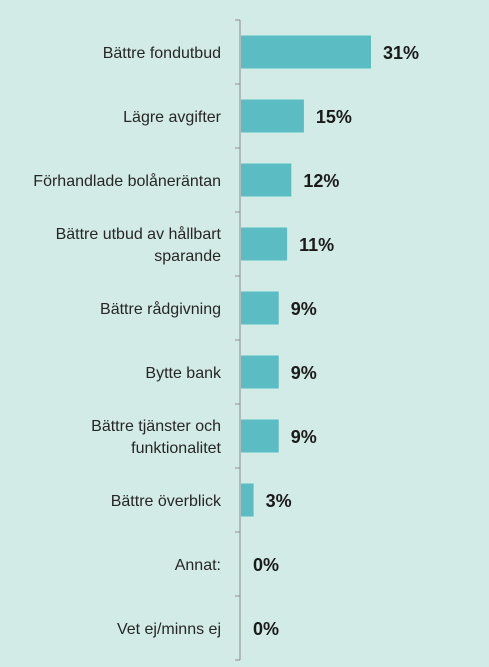  What do you see at coordinates (401, 53) in the screenshot?
I see `value-label: 31%` at bounding box center [401, 53].